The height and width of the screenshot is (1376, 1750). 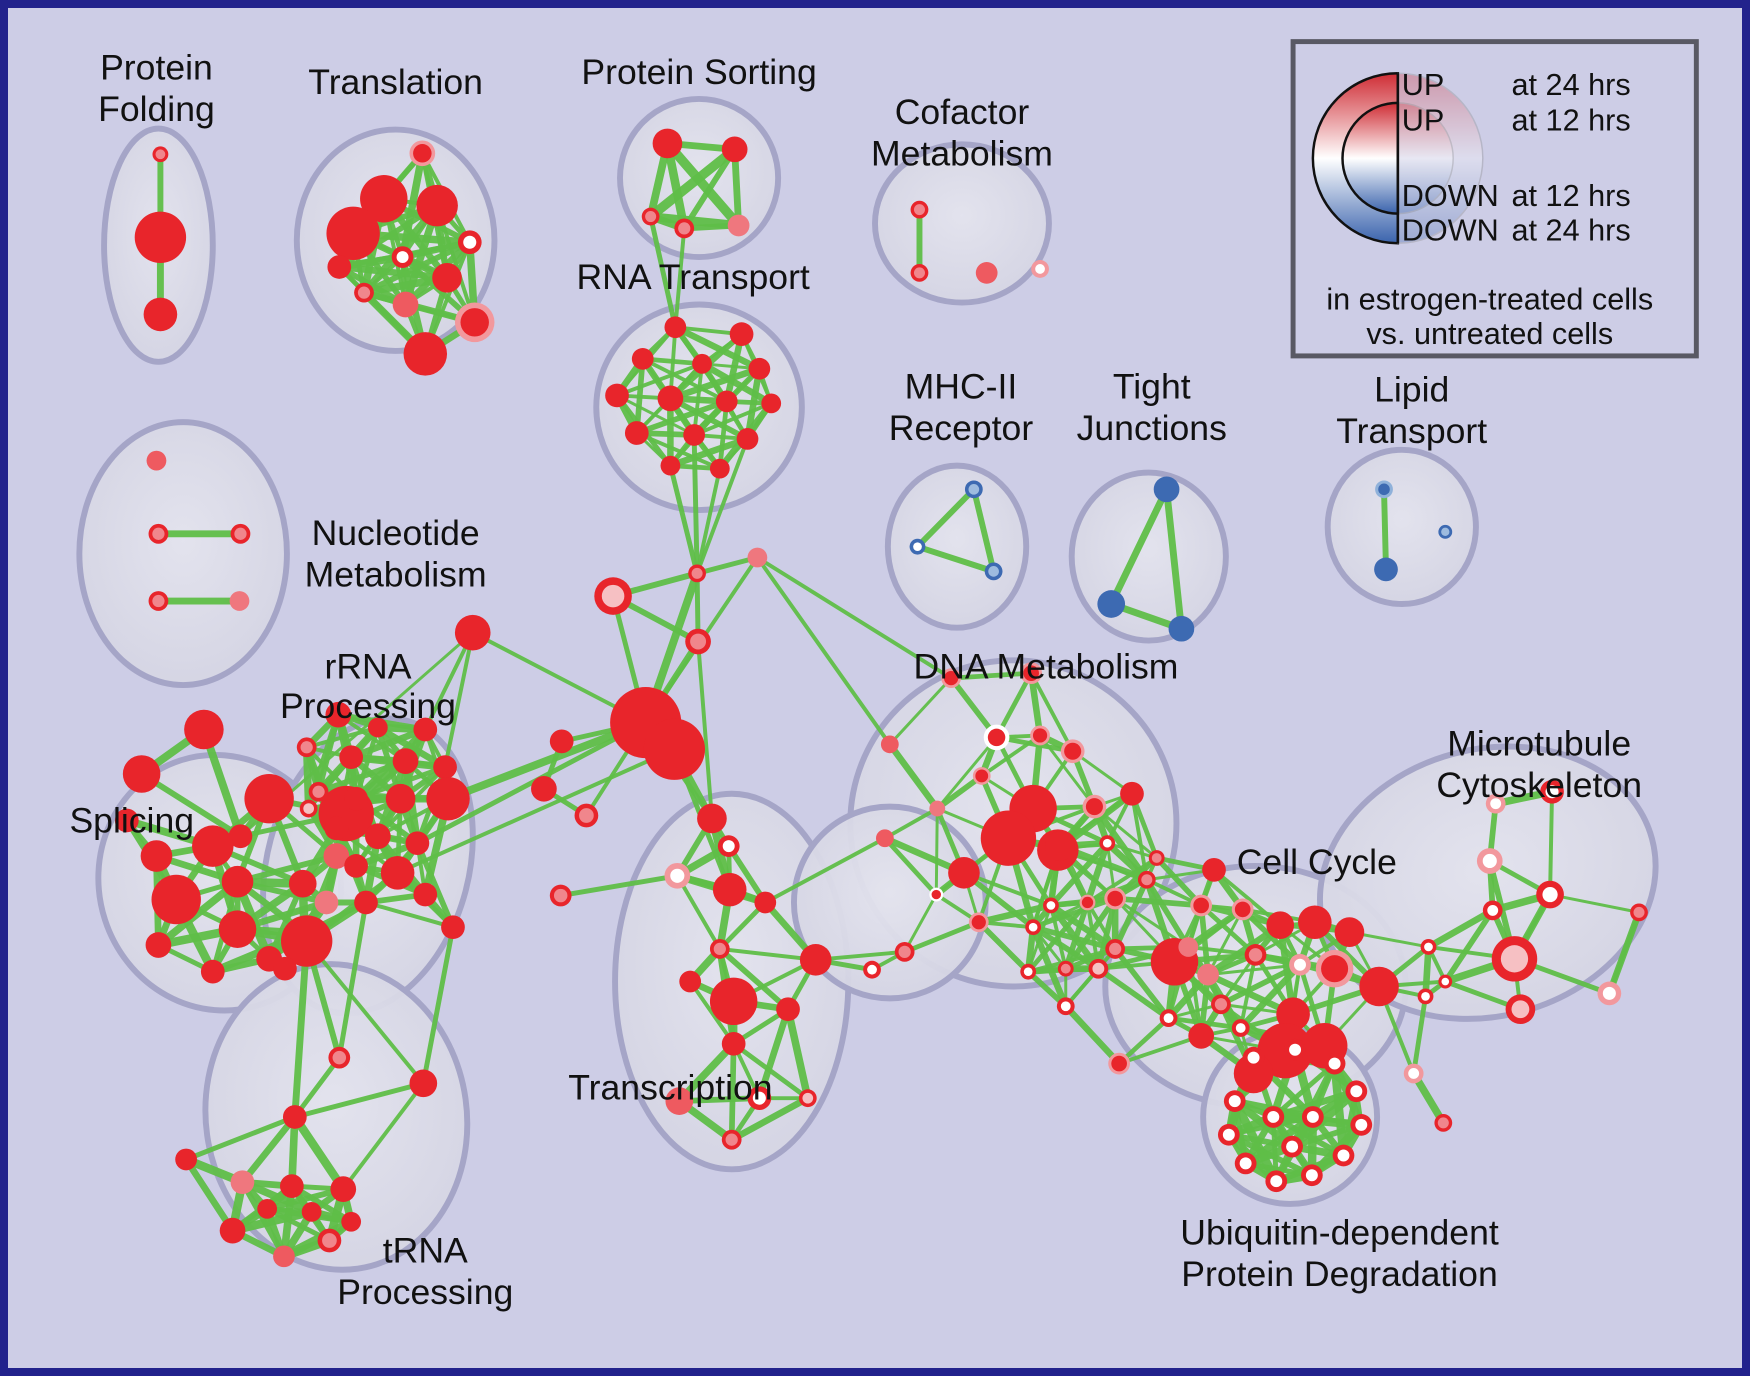 What do you see at coordinates (1489, 300) in the screenshot?
I see `legend-caption-line1: in estrogen-treated cells` at bounding box center [1489, 300].